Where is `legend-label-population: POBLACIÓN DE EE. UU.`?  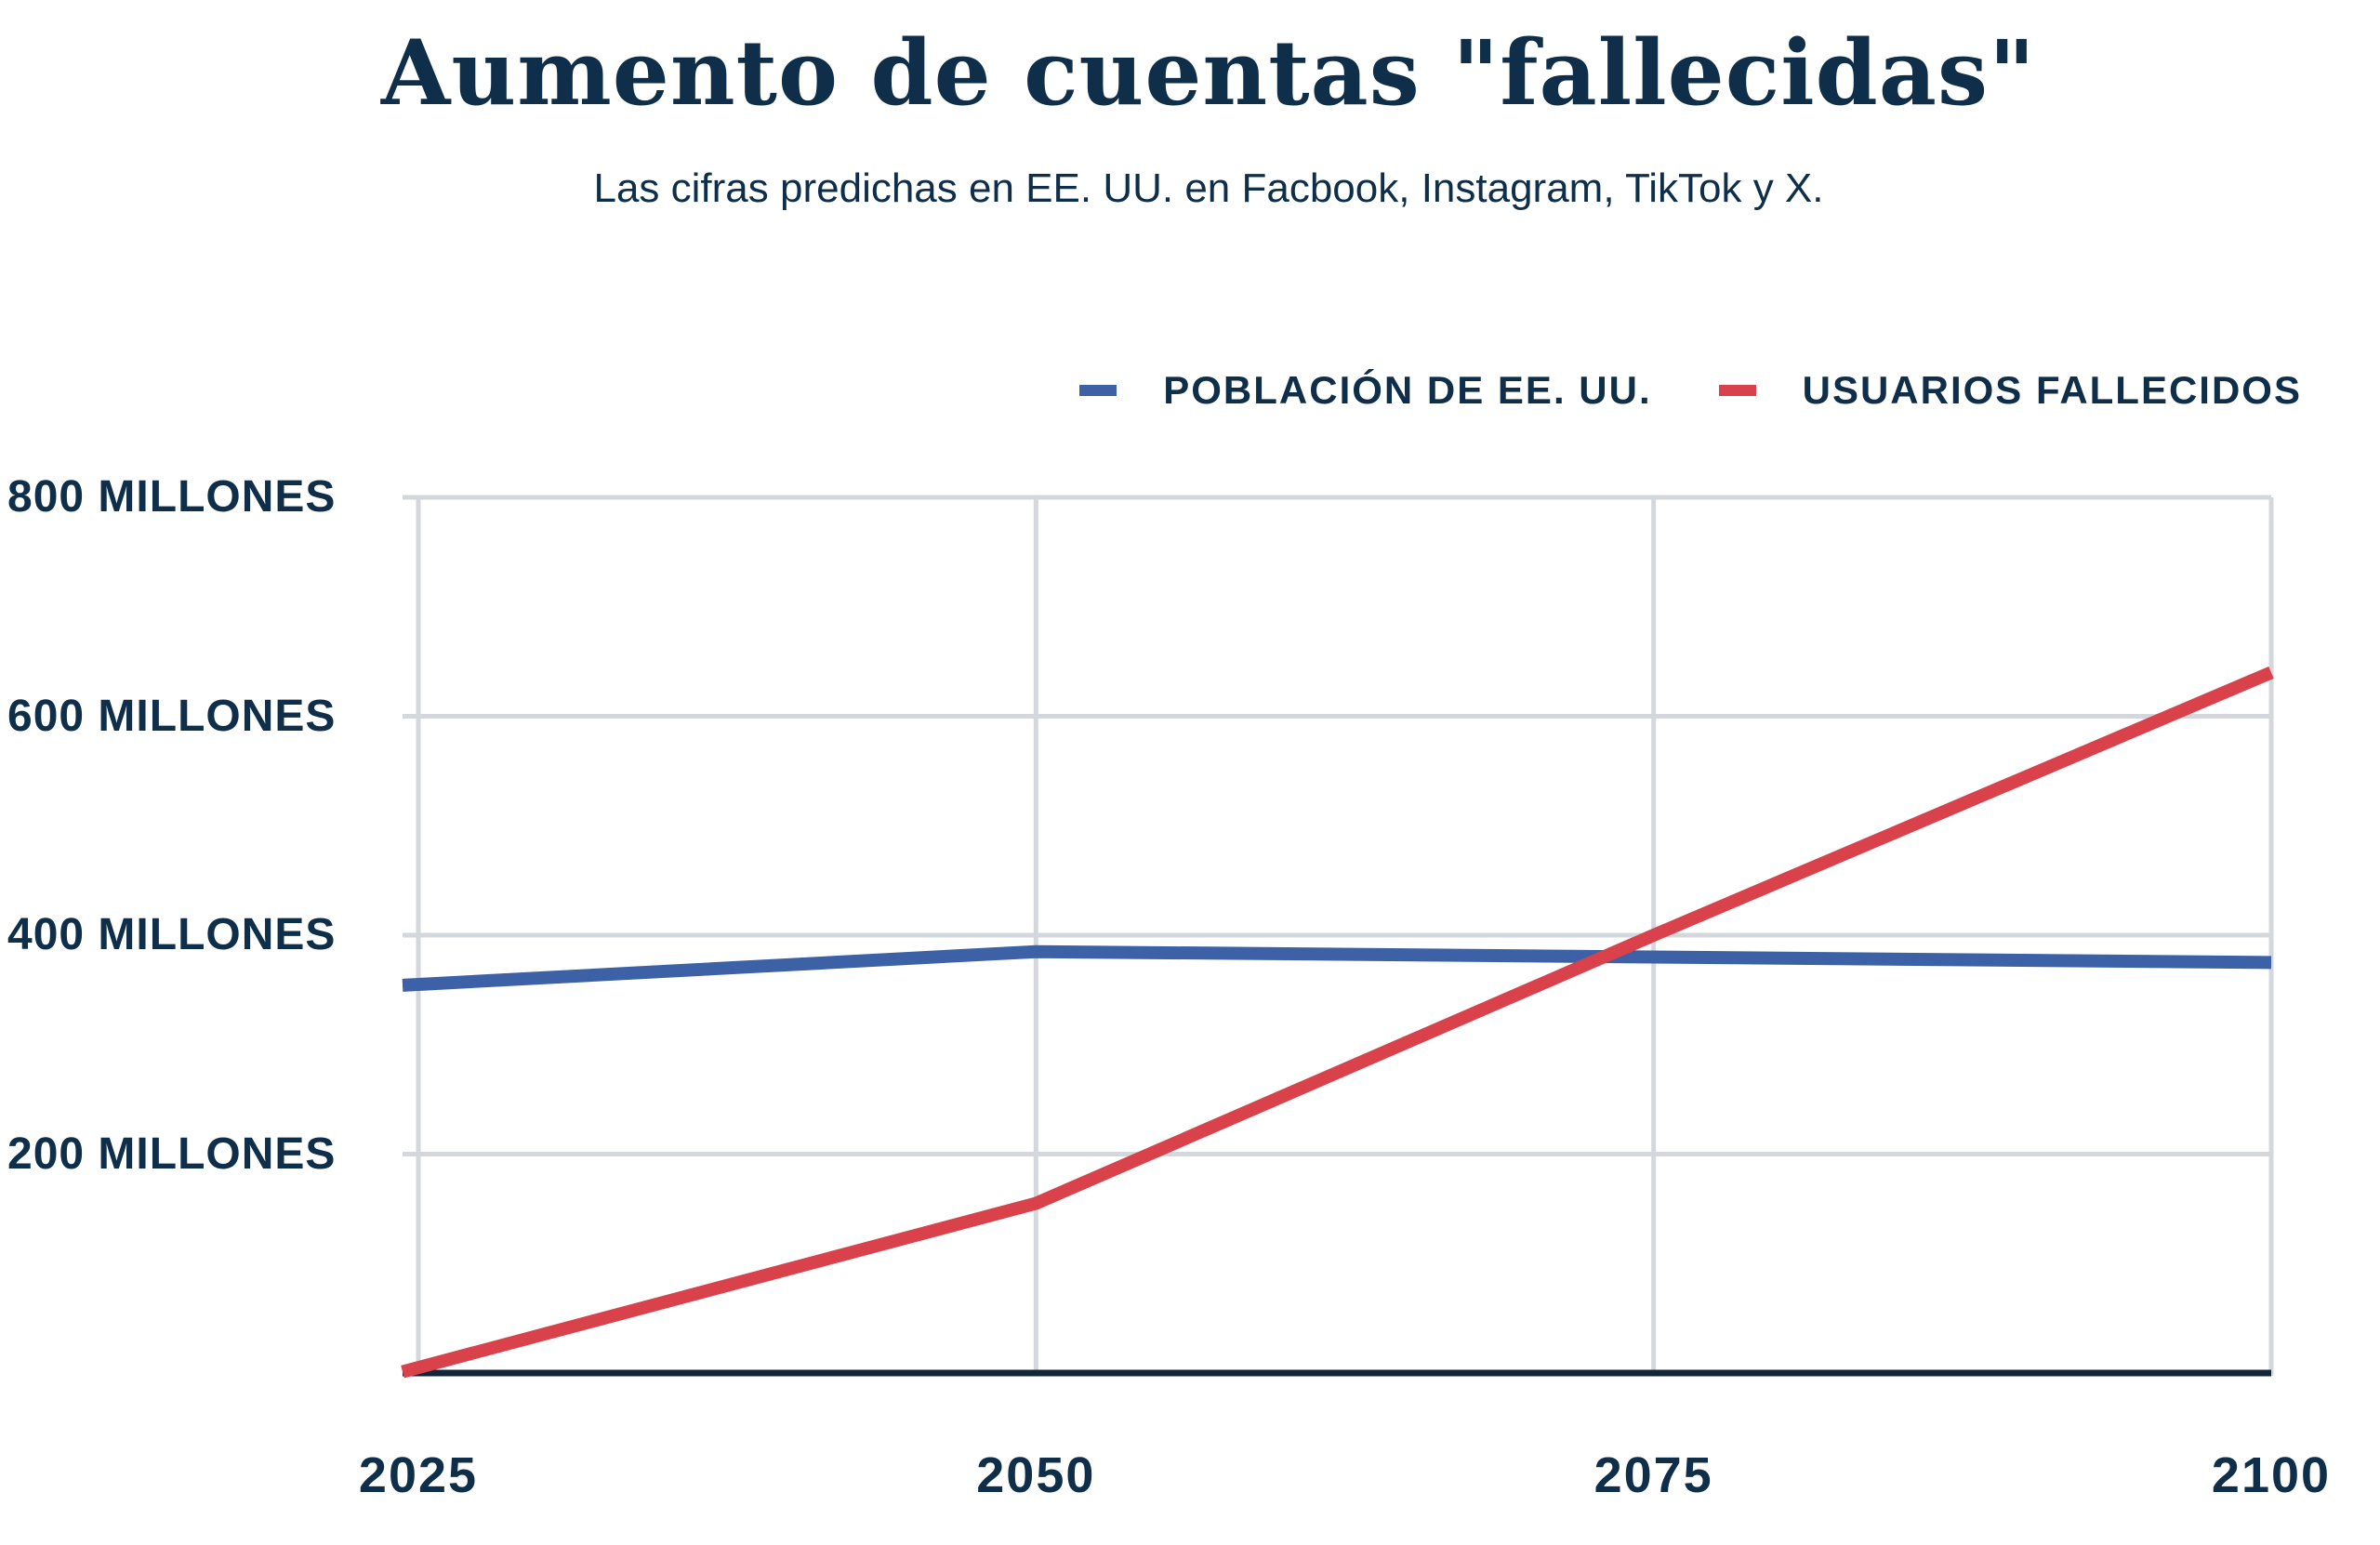 legend-label-population: POBLACIÓN DE EE. UU. is located at coordinates (1407, 390).